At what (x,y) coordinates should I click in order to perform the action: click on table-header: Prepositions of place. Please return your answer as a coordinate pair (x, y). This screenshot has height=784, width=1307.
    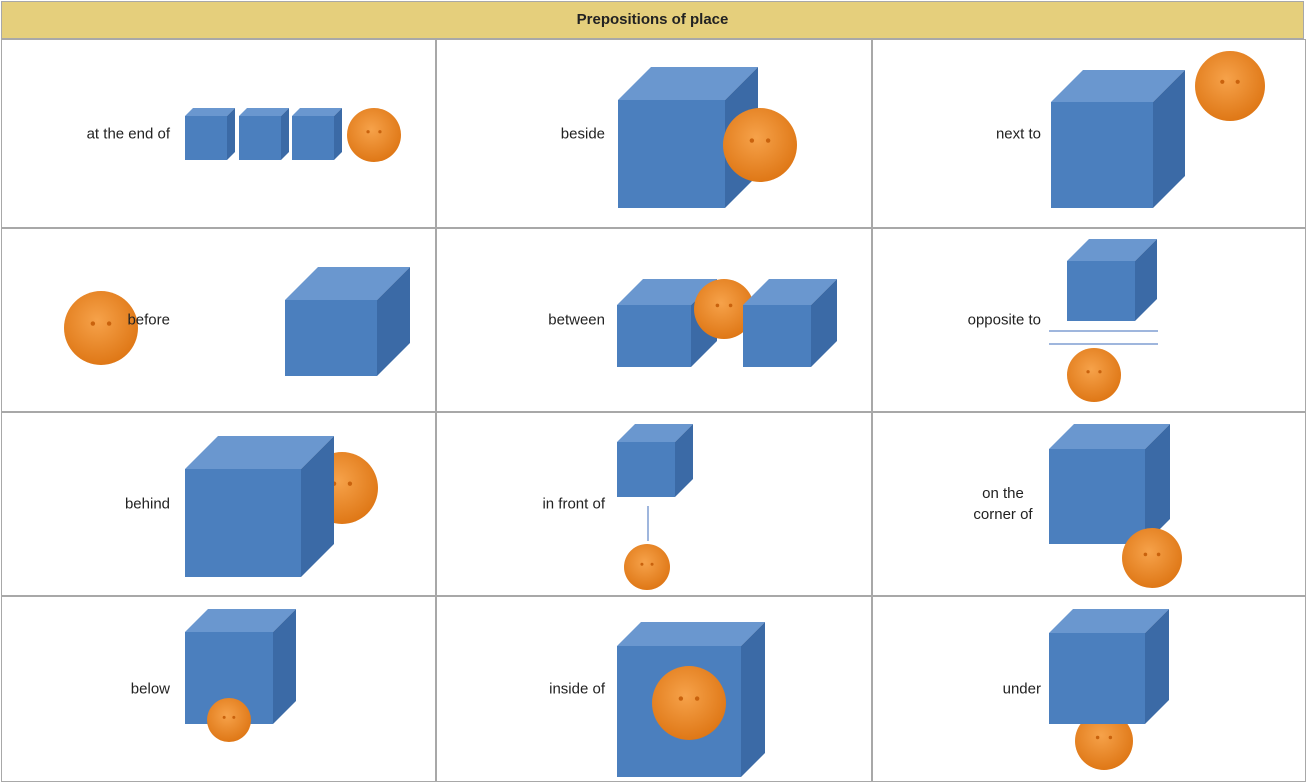
    Looking at the image, I should click on (652, 20).